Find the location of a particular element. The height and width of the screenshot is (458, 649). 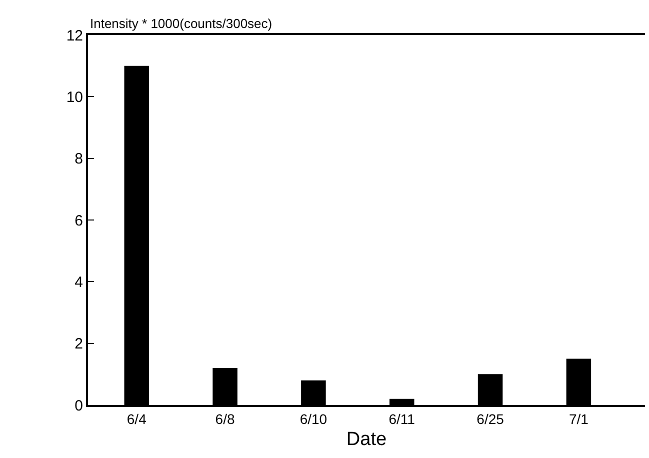

y-tick-label: 12 is located at coordinates (74, 35).